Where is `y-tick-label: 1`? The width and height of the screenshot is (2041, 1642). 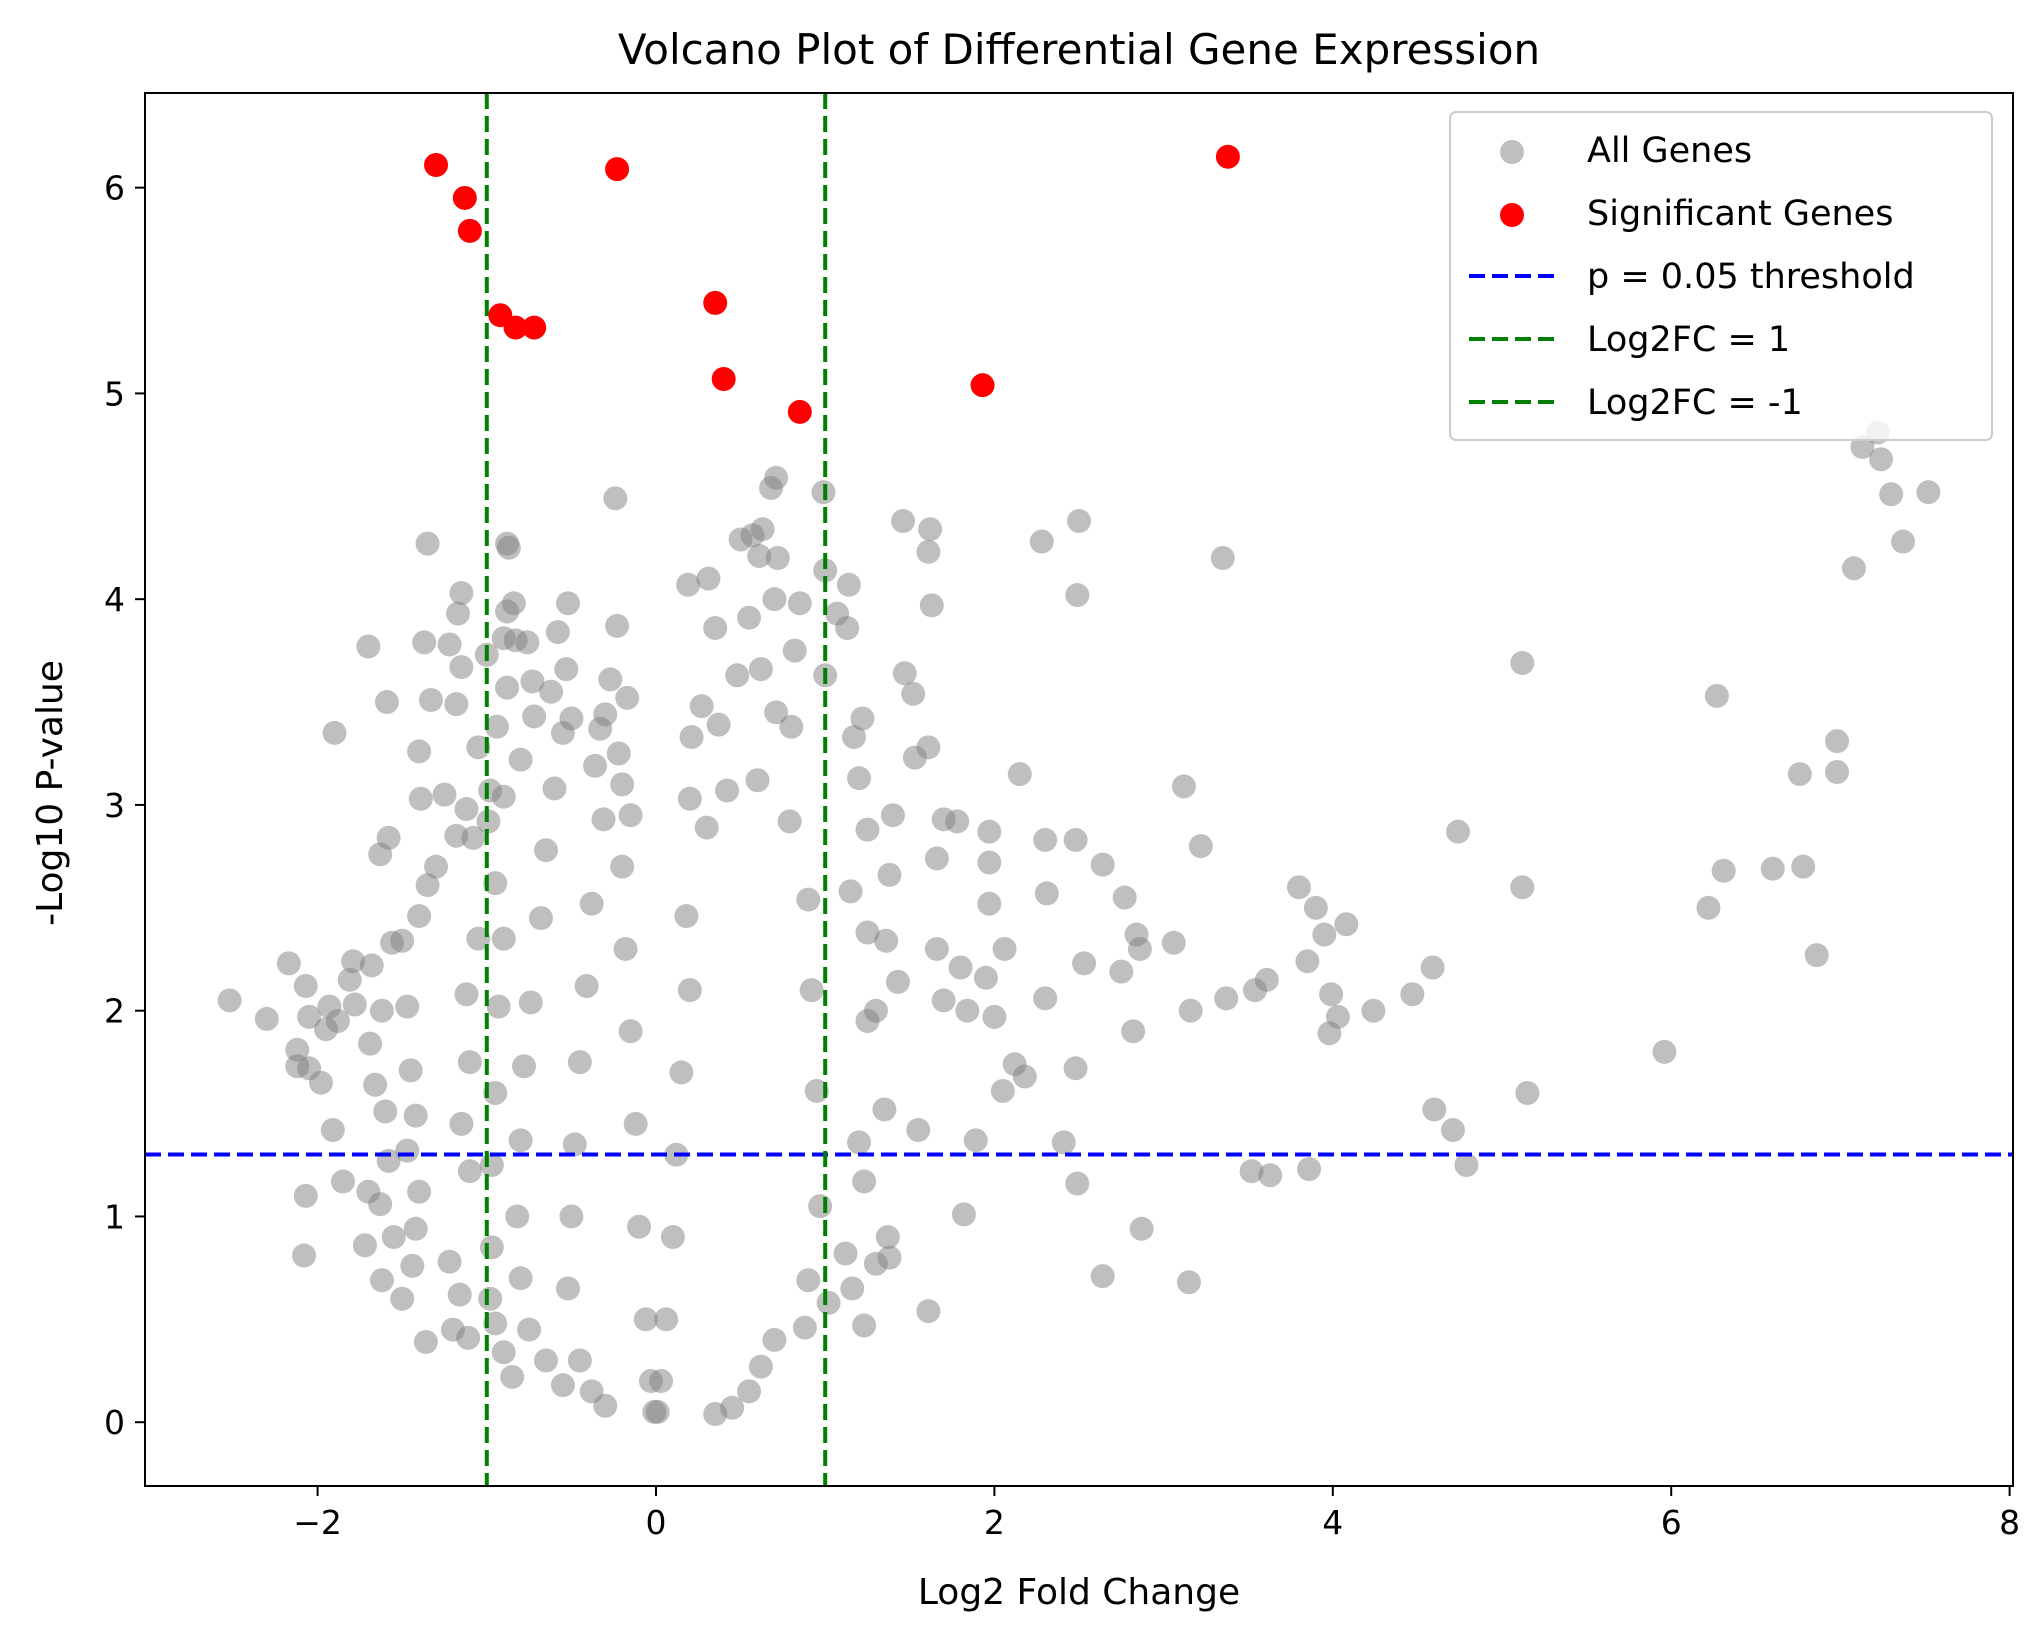
y-tick-label: 1 is located at coordinates (114, 1216).